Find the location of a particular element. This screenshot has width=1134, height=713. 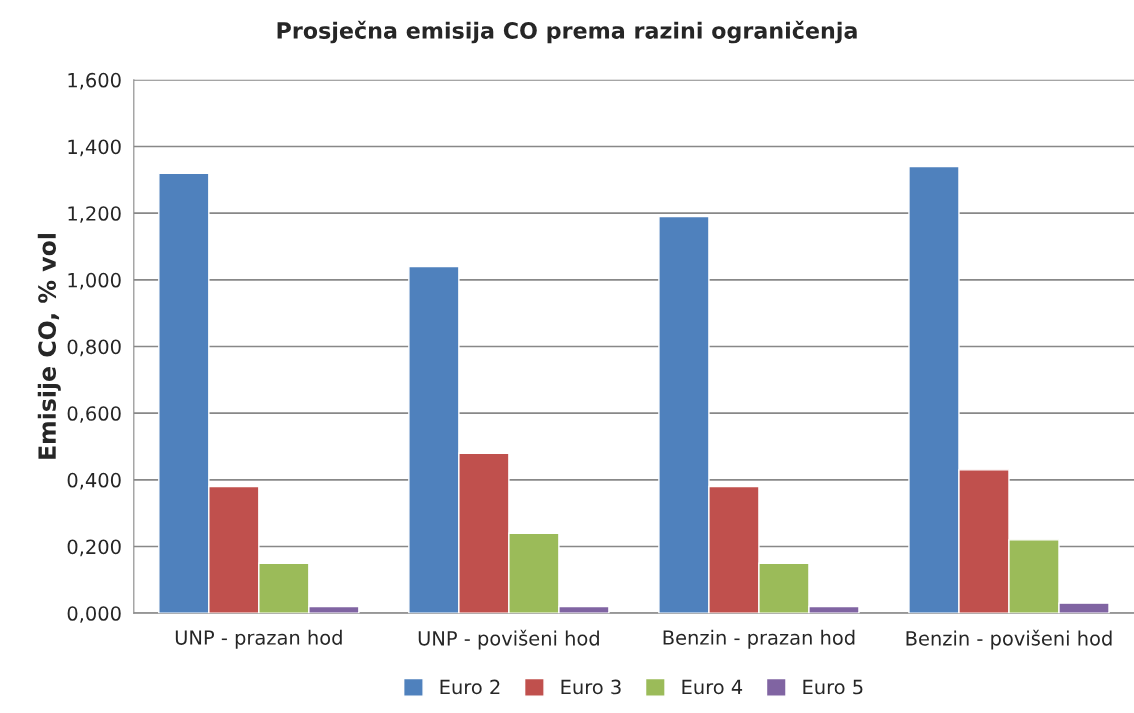

y-tick-label: 0,800 is located at coordinates (94, 348).